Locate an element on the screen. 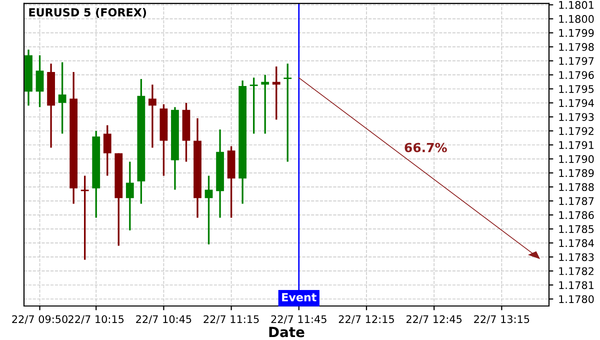  y-tick-label: 1.1786 is located at coordinates (576, 215).